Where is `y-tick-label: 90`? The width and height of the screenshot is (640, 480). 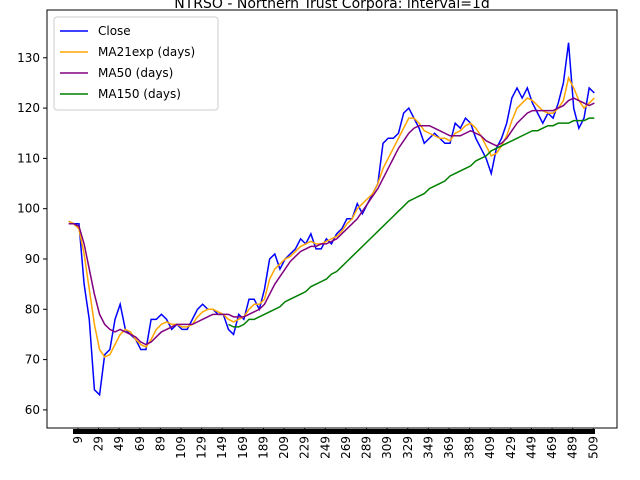
y-tick-label: 90 is located at coordinates (32, 259).